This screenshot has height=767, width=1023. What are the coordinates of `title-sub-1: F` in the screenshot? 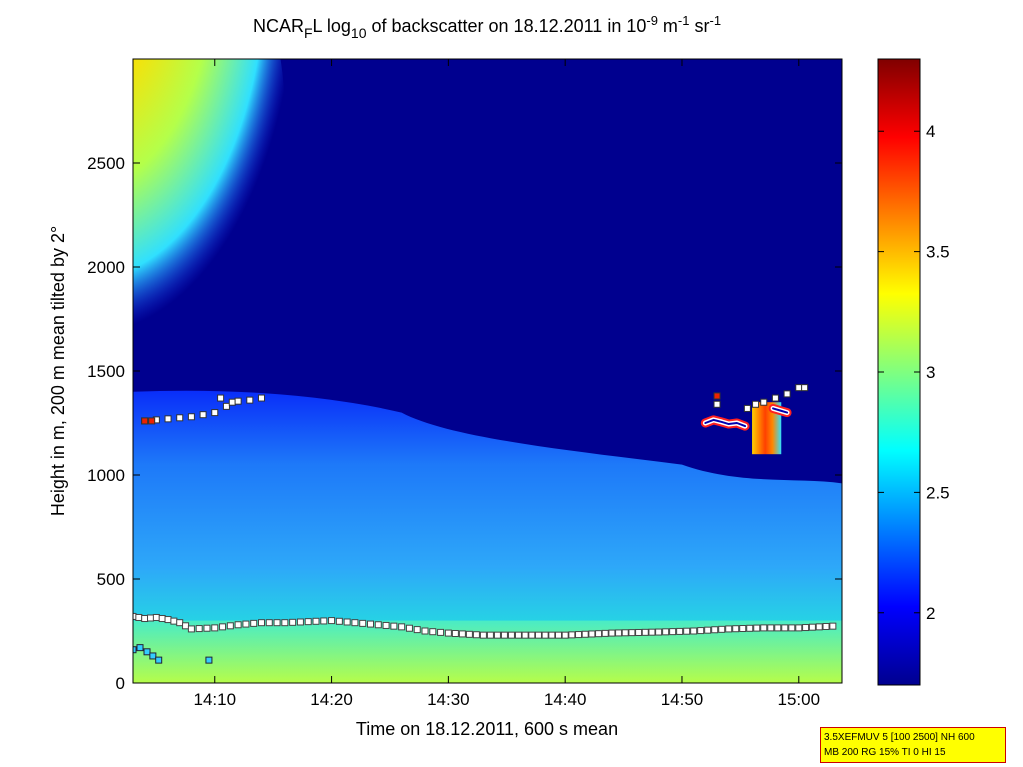 It's located at (308, 33).